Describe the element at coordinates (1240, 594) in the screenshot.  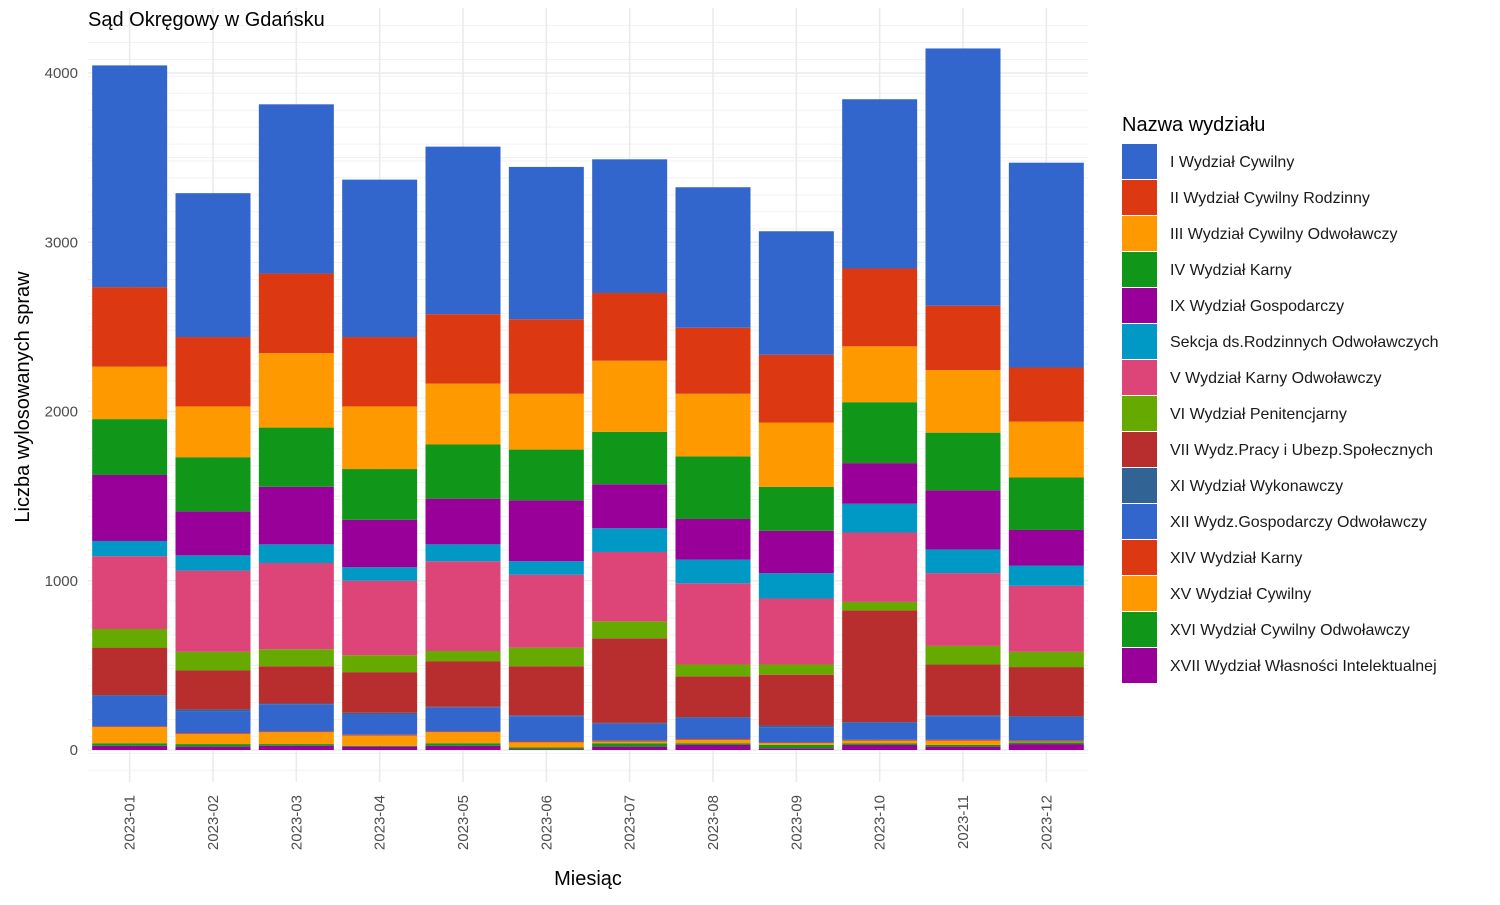
I see `legend-label: XV Wydział Cywilny` at that location.